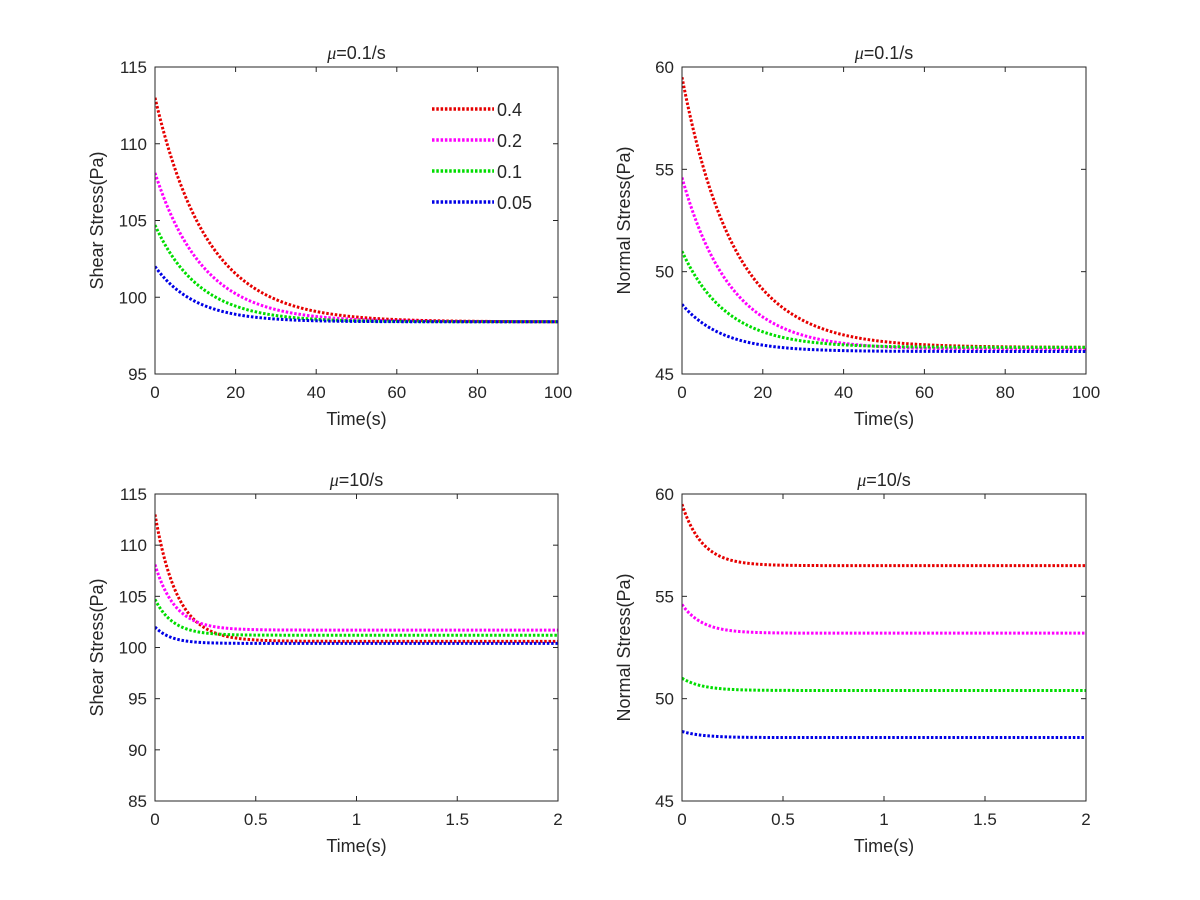 Image resolution: width=1200 pixels, height=900 pixels. Describe the element at coordinates (509, 110) in the screenshot. I see `legend-label-0.4: 0.4` at that location.